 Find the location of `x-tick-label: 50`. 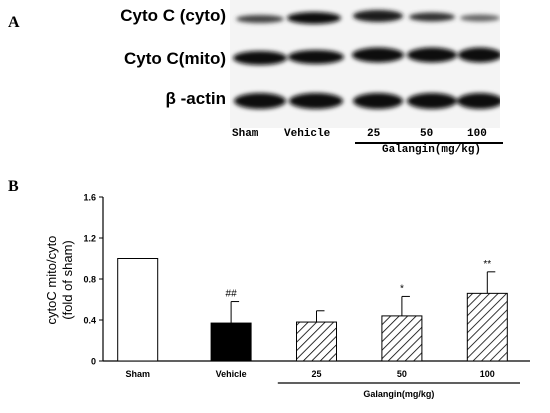

x-tick-label: 50 is located at coordinates (402, 374).